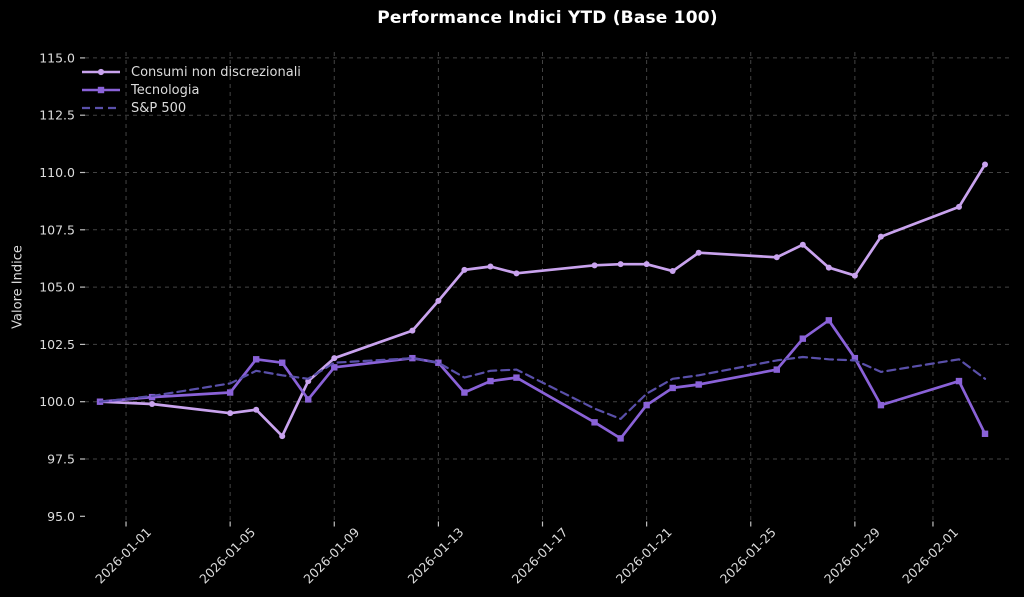 This screenshot has width=1024, height=597. Describe the element at coordinates (61, 516) in the screenshot. I see `y-tick-label: 95.0` at that location.